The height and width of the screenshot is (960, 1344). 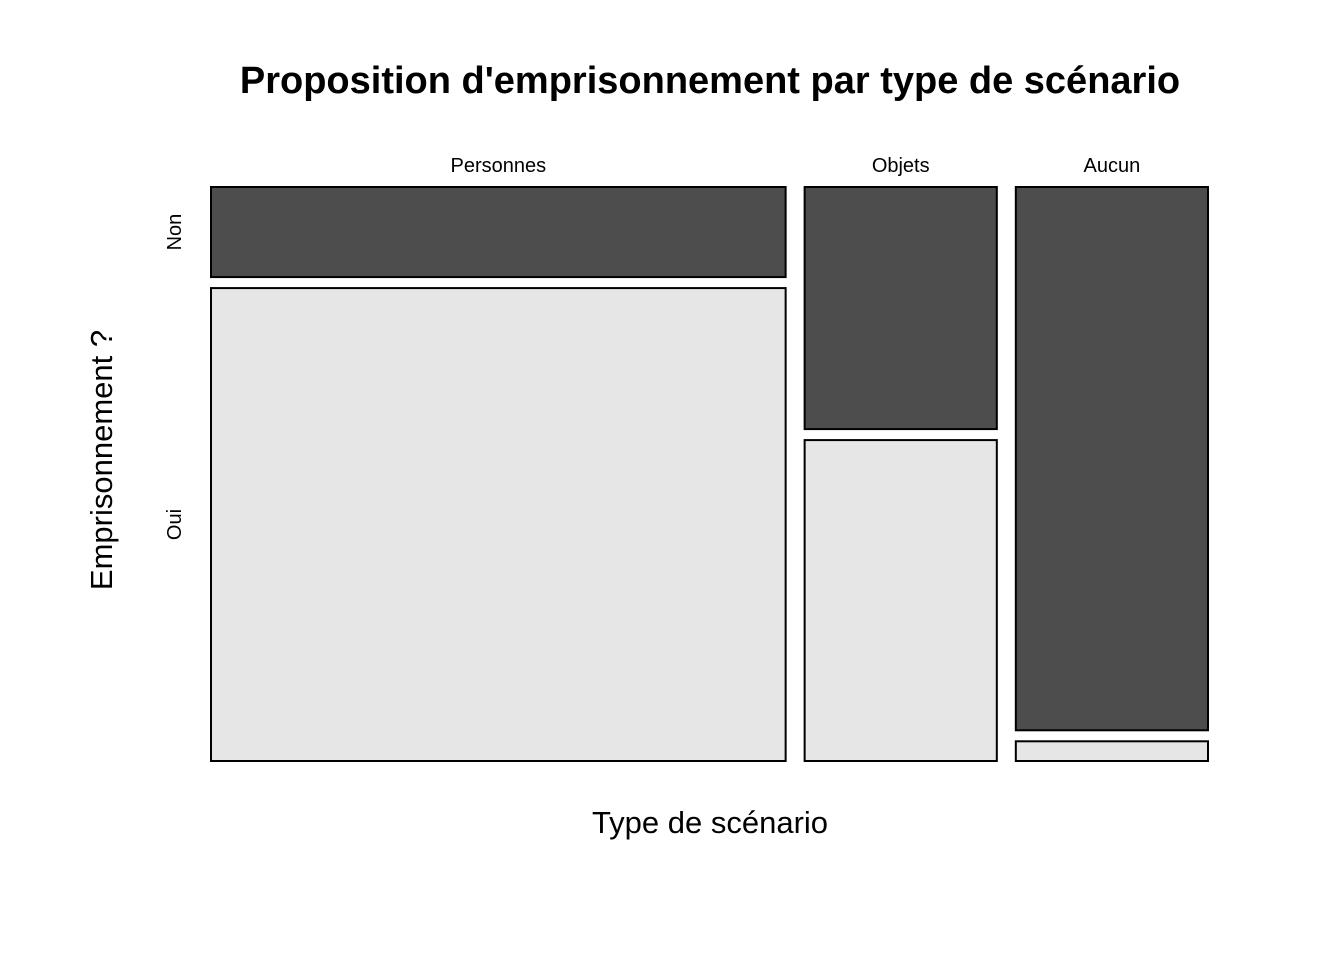 What do you see at coordinates (1111, 751) in the screenshot?
I see `tile-aucun-oui` at bounding box center [1111, 751].